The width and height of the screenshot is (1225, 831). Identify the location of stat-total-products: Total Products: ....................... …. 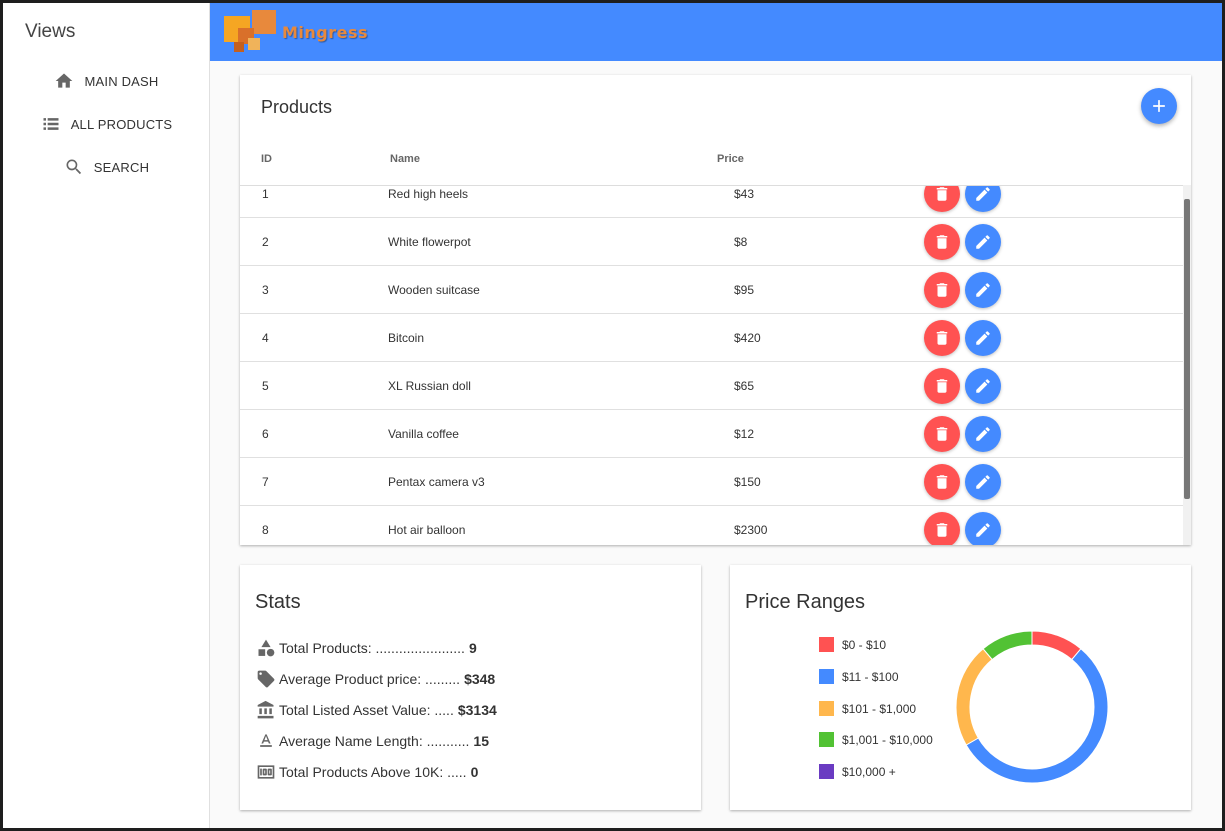
(366, 648).